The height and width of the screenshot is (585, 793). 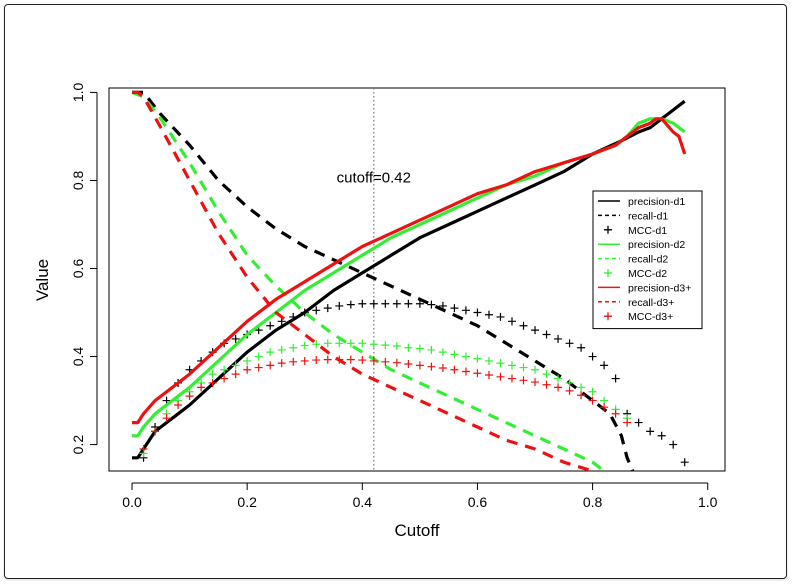 What do you see at coordinates (478, 502) in the screenshot?
I see `x-tick-label: 0.6` at bounding box center [478, 502].